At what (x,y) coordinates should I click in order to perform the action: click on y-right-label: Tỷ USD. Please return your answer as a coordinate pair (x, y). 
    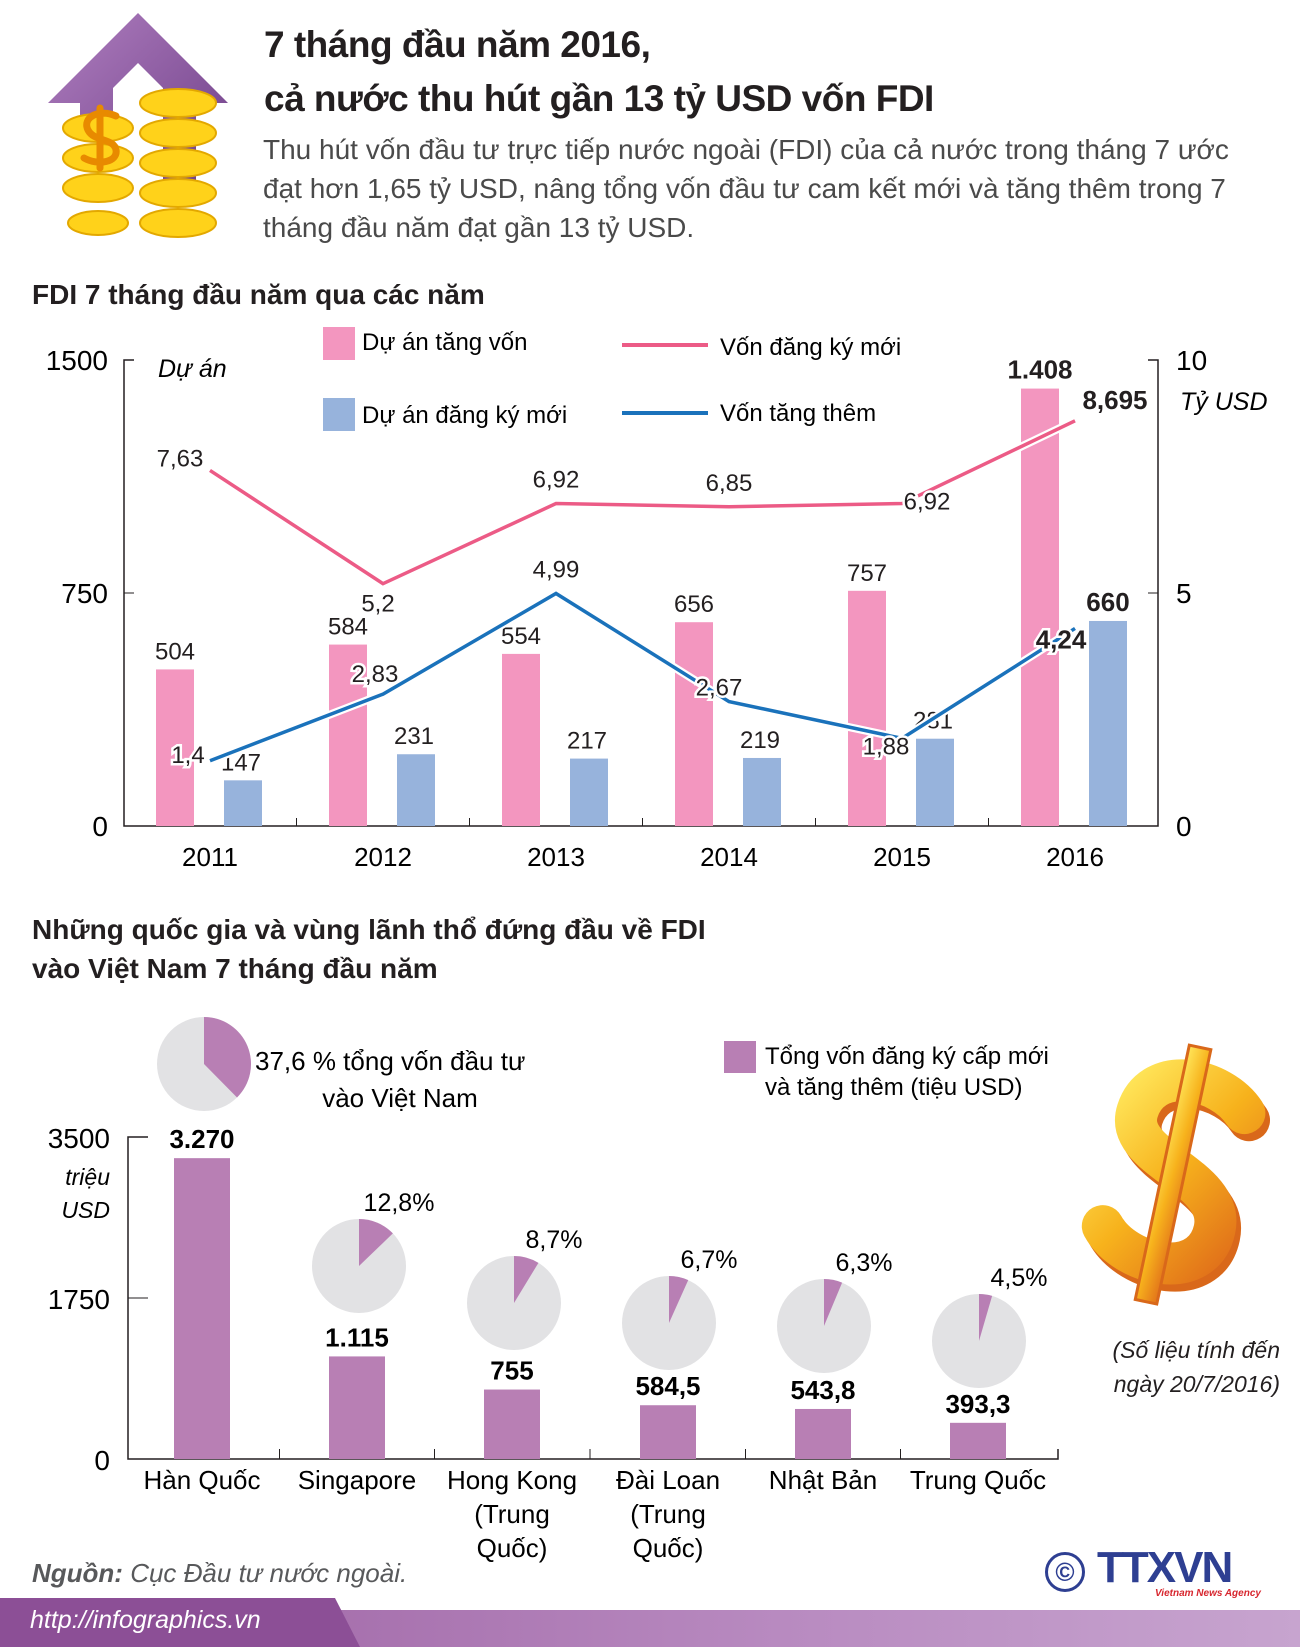
    Looking at the image, I should click on (1224, 402).